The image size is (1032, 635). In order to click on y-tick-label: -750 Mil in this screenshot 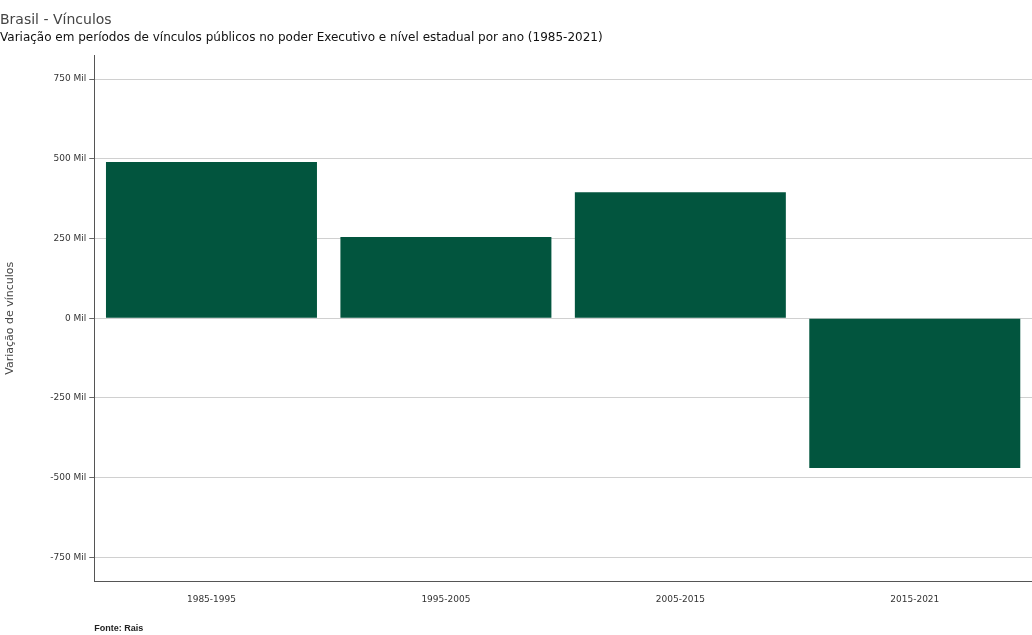, I will do `click(68, 556)`.